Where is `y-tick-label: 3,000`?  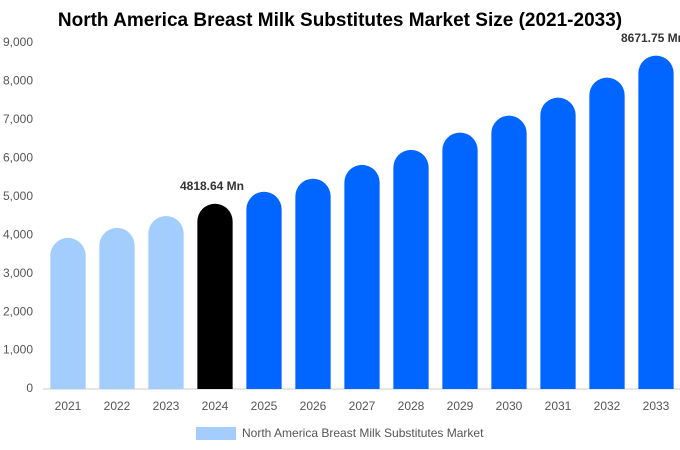
y-tick-label: 3,000 is located at coordinates (18, 273).